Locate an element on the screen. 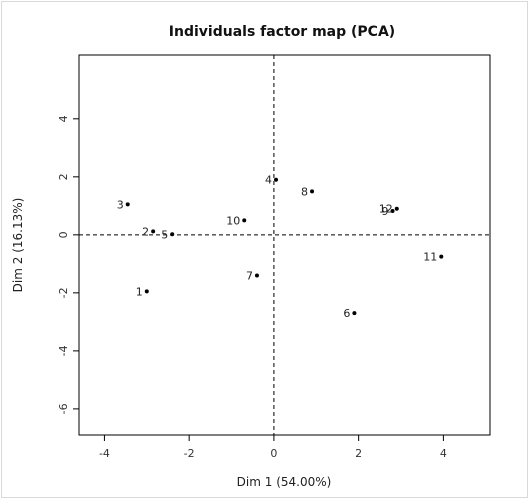 The height and width of the screenshot is (500, 530). y-tick-label: -2 is located at coordinates (63, 292).